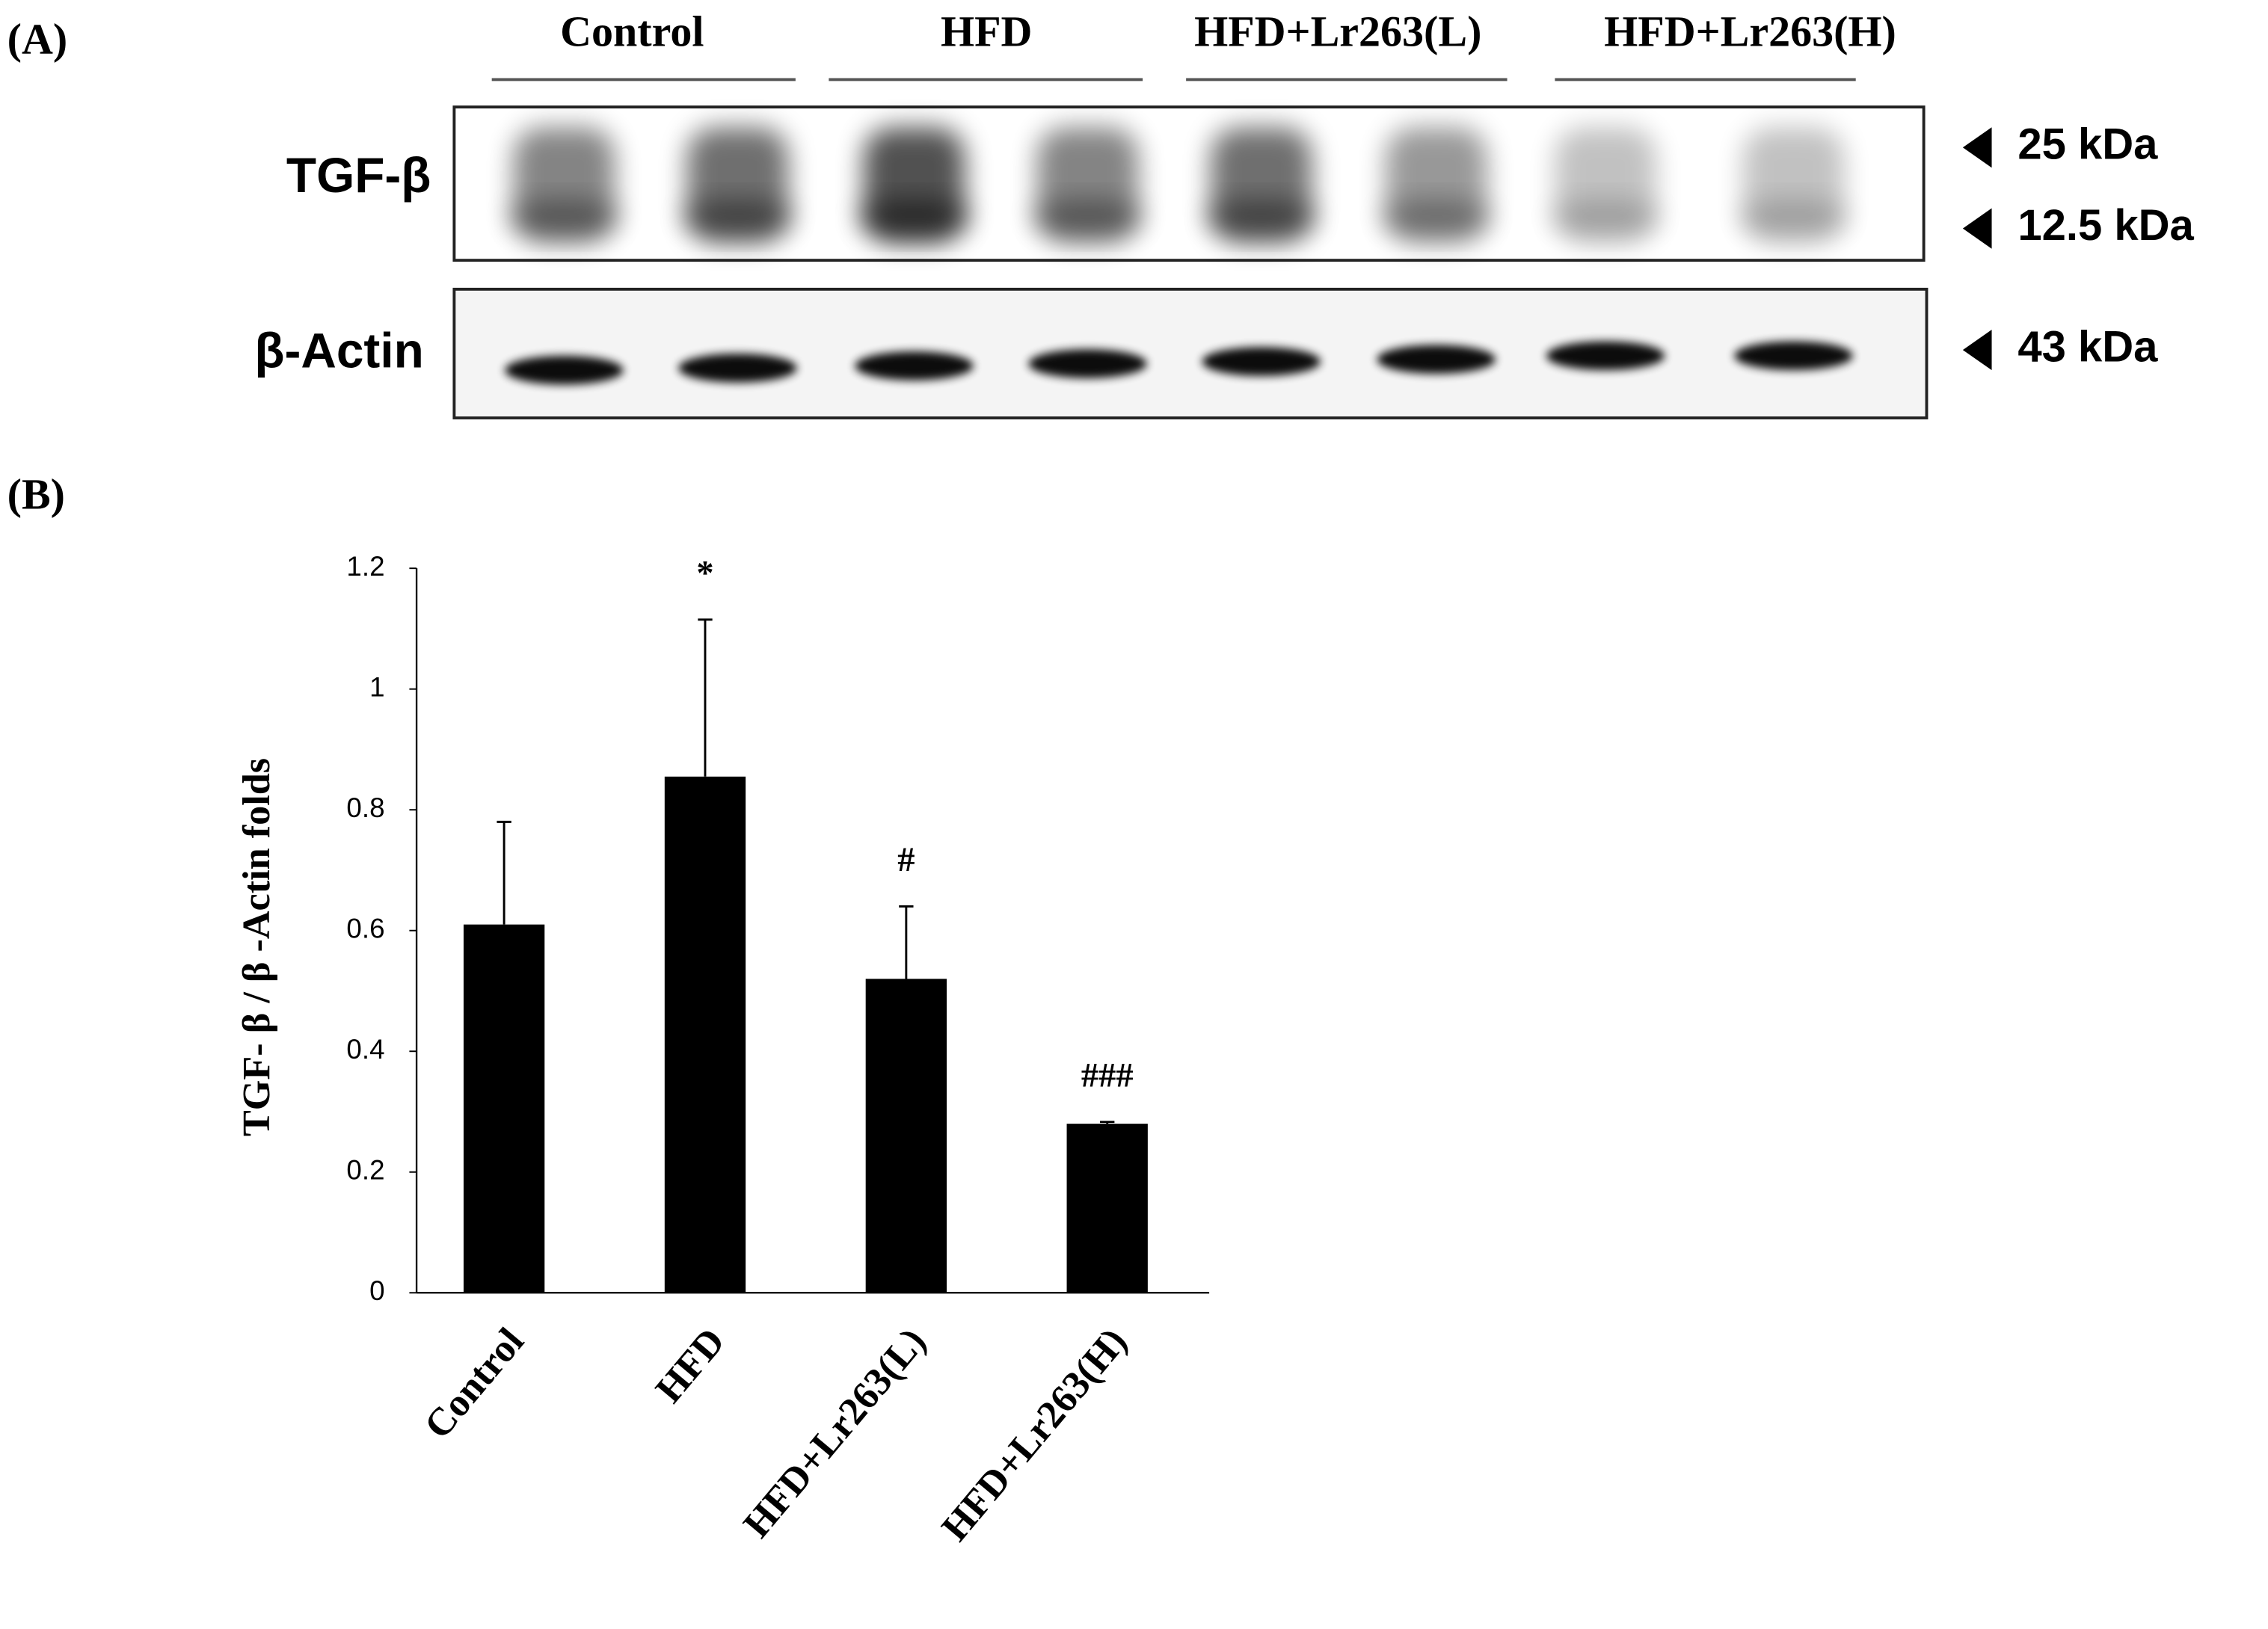 Image resolution: width=2268 pixels, height=1629 pixels. Describe the element at coordinates (2105, 225) in the screenshot. I see `marker-label: 12.5 kDa` at that location.